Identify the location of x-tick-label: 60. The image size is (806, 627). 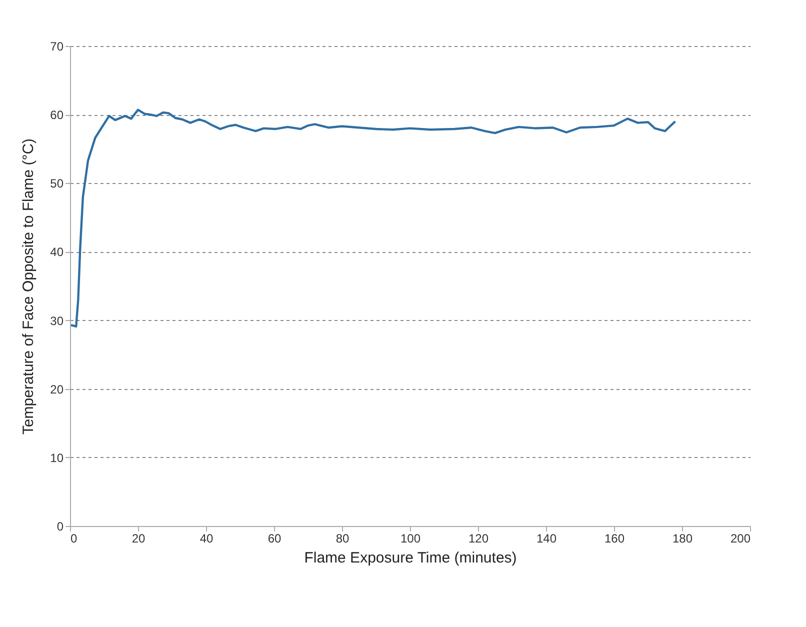
(275, 539).